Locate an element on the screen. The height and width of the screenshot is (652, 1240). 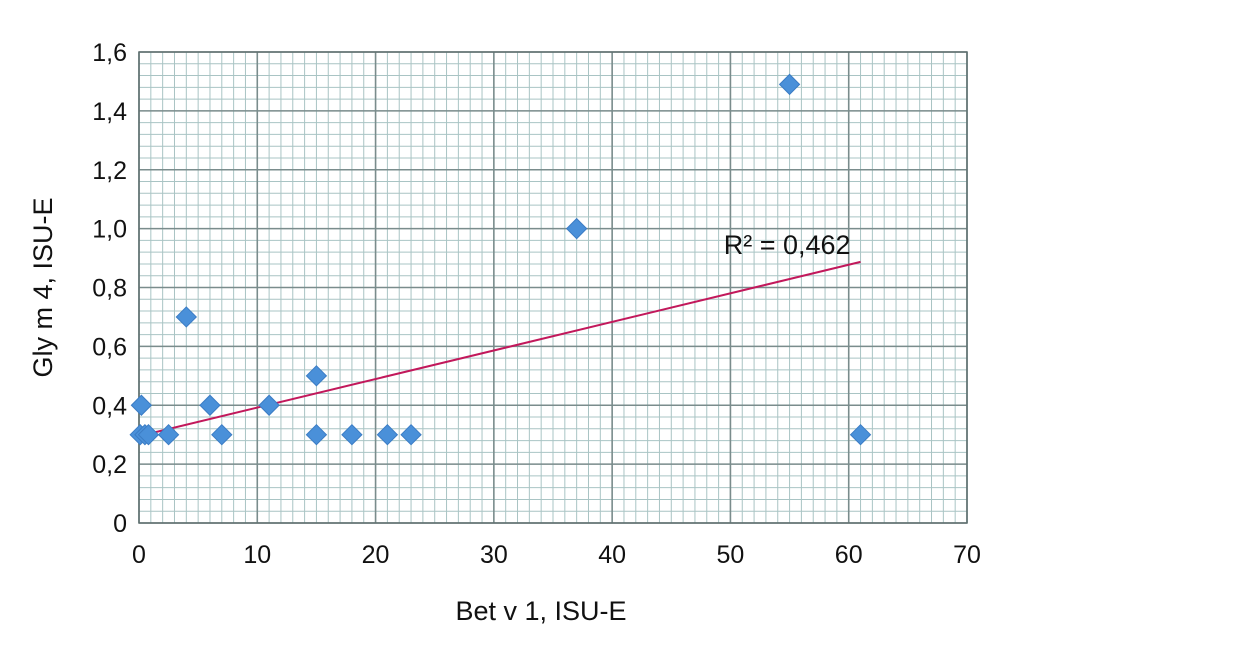
x-tick-label: 20 is located at coordinates (376, 555).